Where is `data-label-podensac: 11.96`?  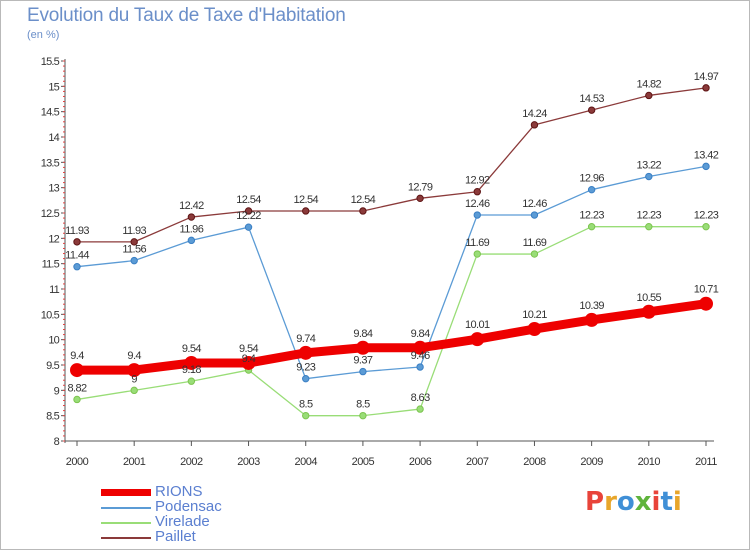
data-label-podensac: 11.96 is located at coordinates (192, 229).